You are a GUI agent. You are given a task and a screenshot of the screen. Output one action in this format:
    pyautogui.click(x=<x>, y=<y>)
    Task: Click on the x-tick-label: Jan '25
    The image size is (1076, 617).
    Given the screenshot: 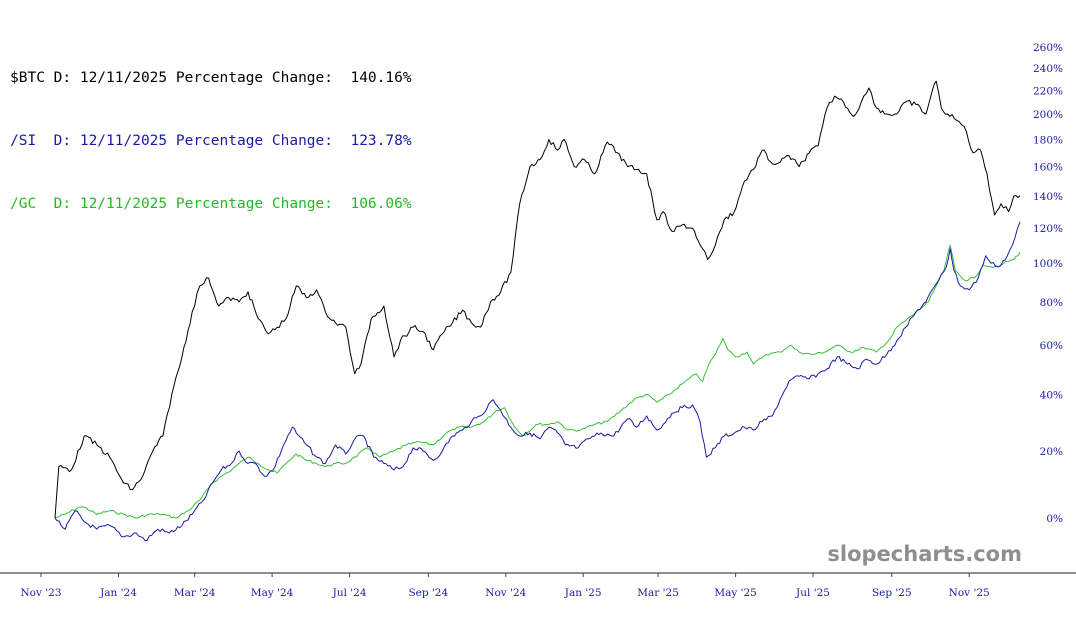 What is the action you would take?
    pyautogui.click(x=583, y=593)
    